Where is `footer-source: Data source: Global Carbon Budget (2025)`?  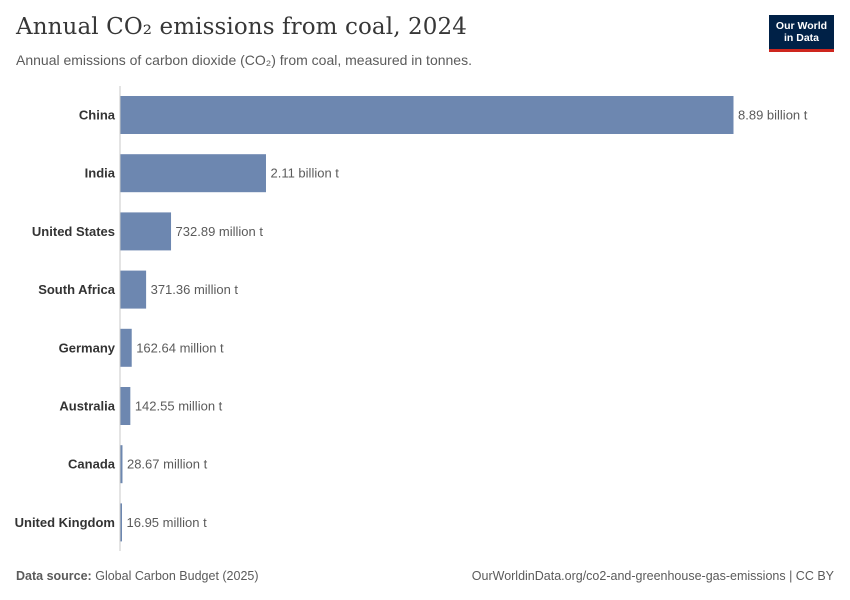
footer-source: Data source: Global Carbon Budget (2025) is located at coordinates (137, 576).